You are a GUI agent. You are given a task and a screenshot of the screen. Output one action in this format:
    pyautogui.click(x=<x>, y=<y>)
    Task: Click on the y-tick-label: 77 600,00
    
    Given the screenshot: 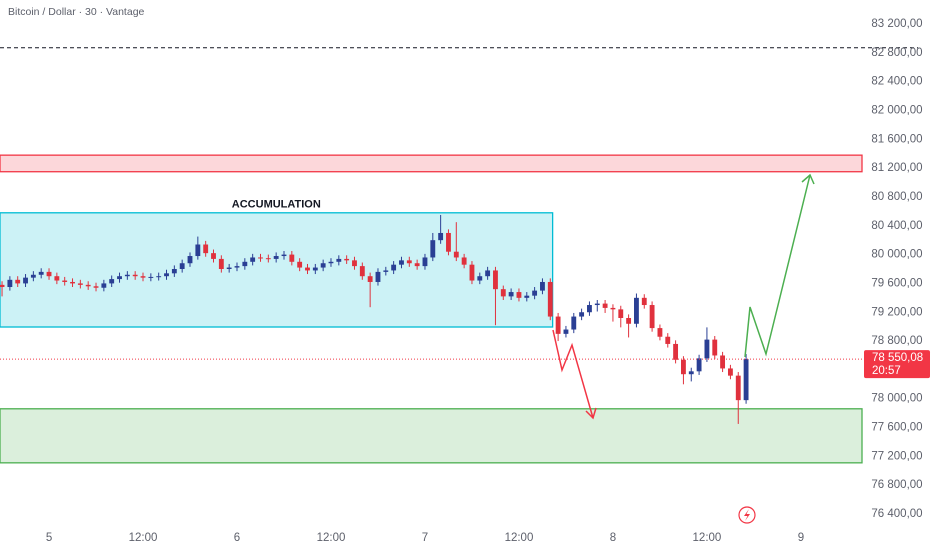 What is the action you would take?
    pyautogui.click(x=896, y=428)
    